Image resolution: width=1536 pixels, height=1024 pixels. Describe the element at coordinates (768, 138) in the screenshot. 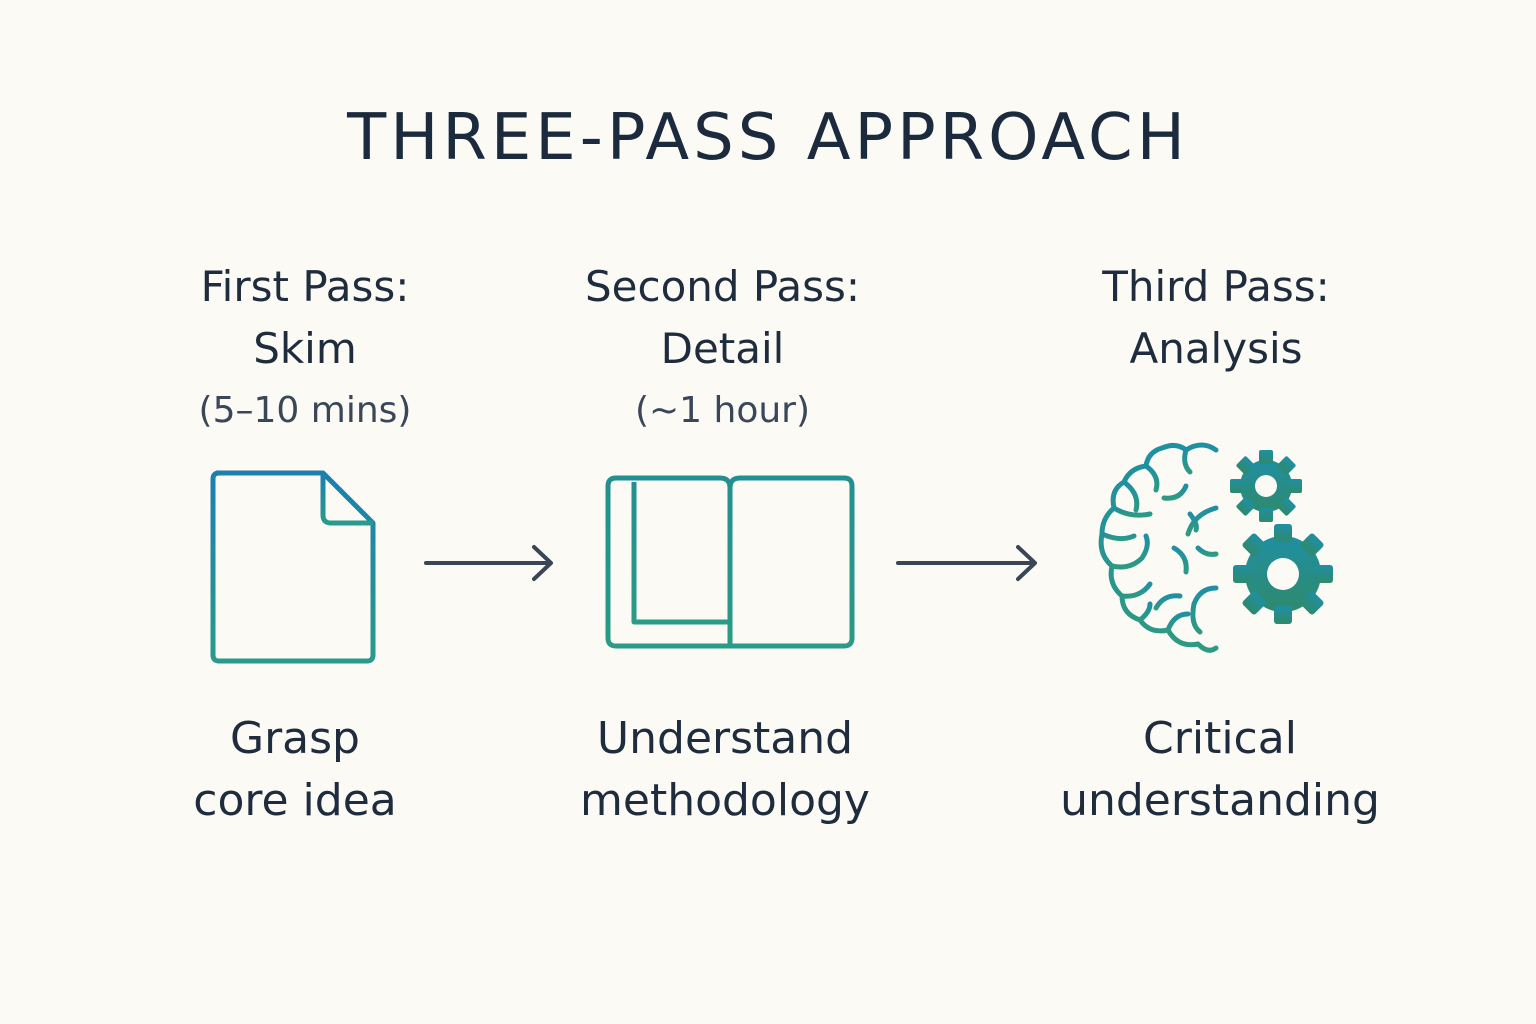

I see `diagram-title: THREE-PASS APPROACH` at that location.